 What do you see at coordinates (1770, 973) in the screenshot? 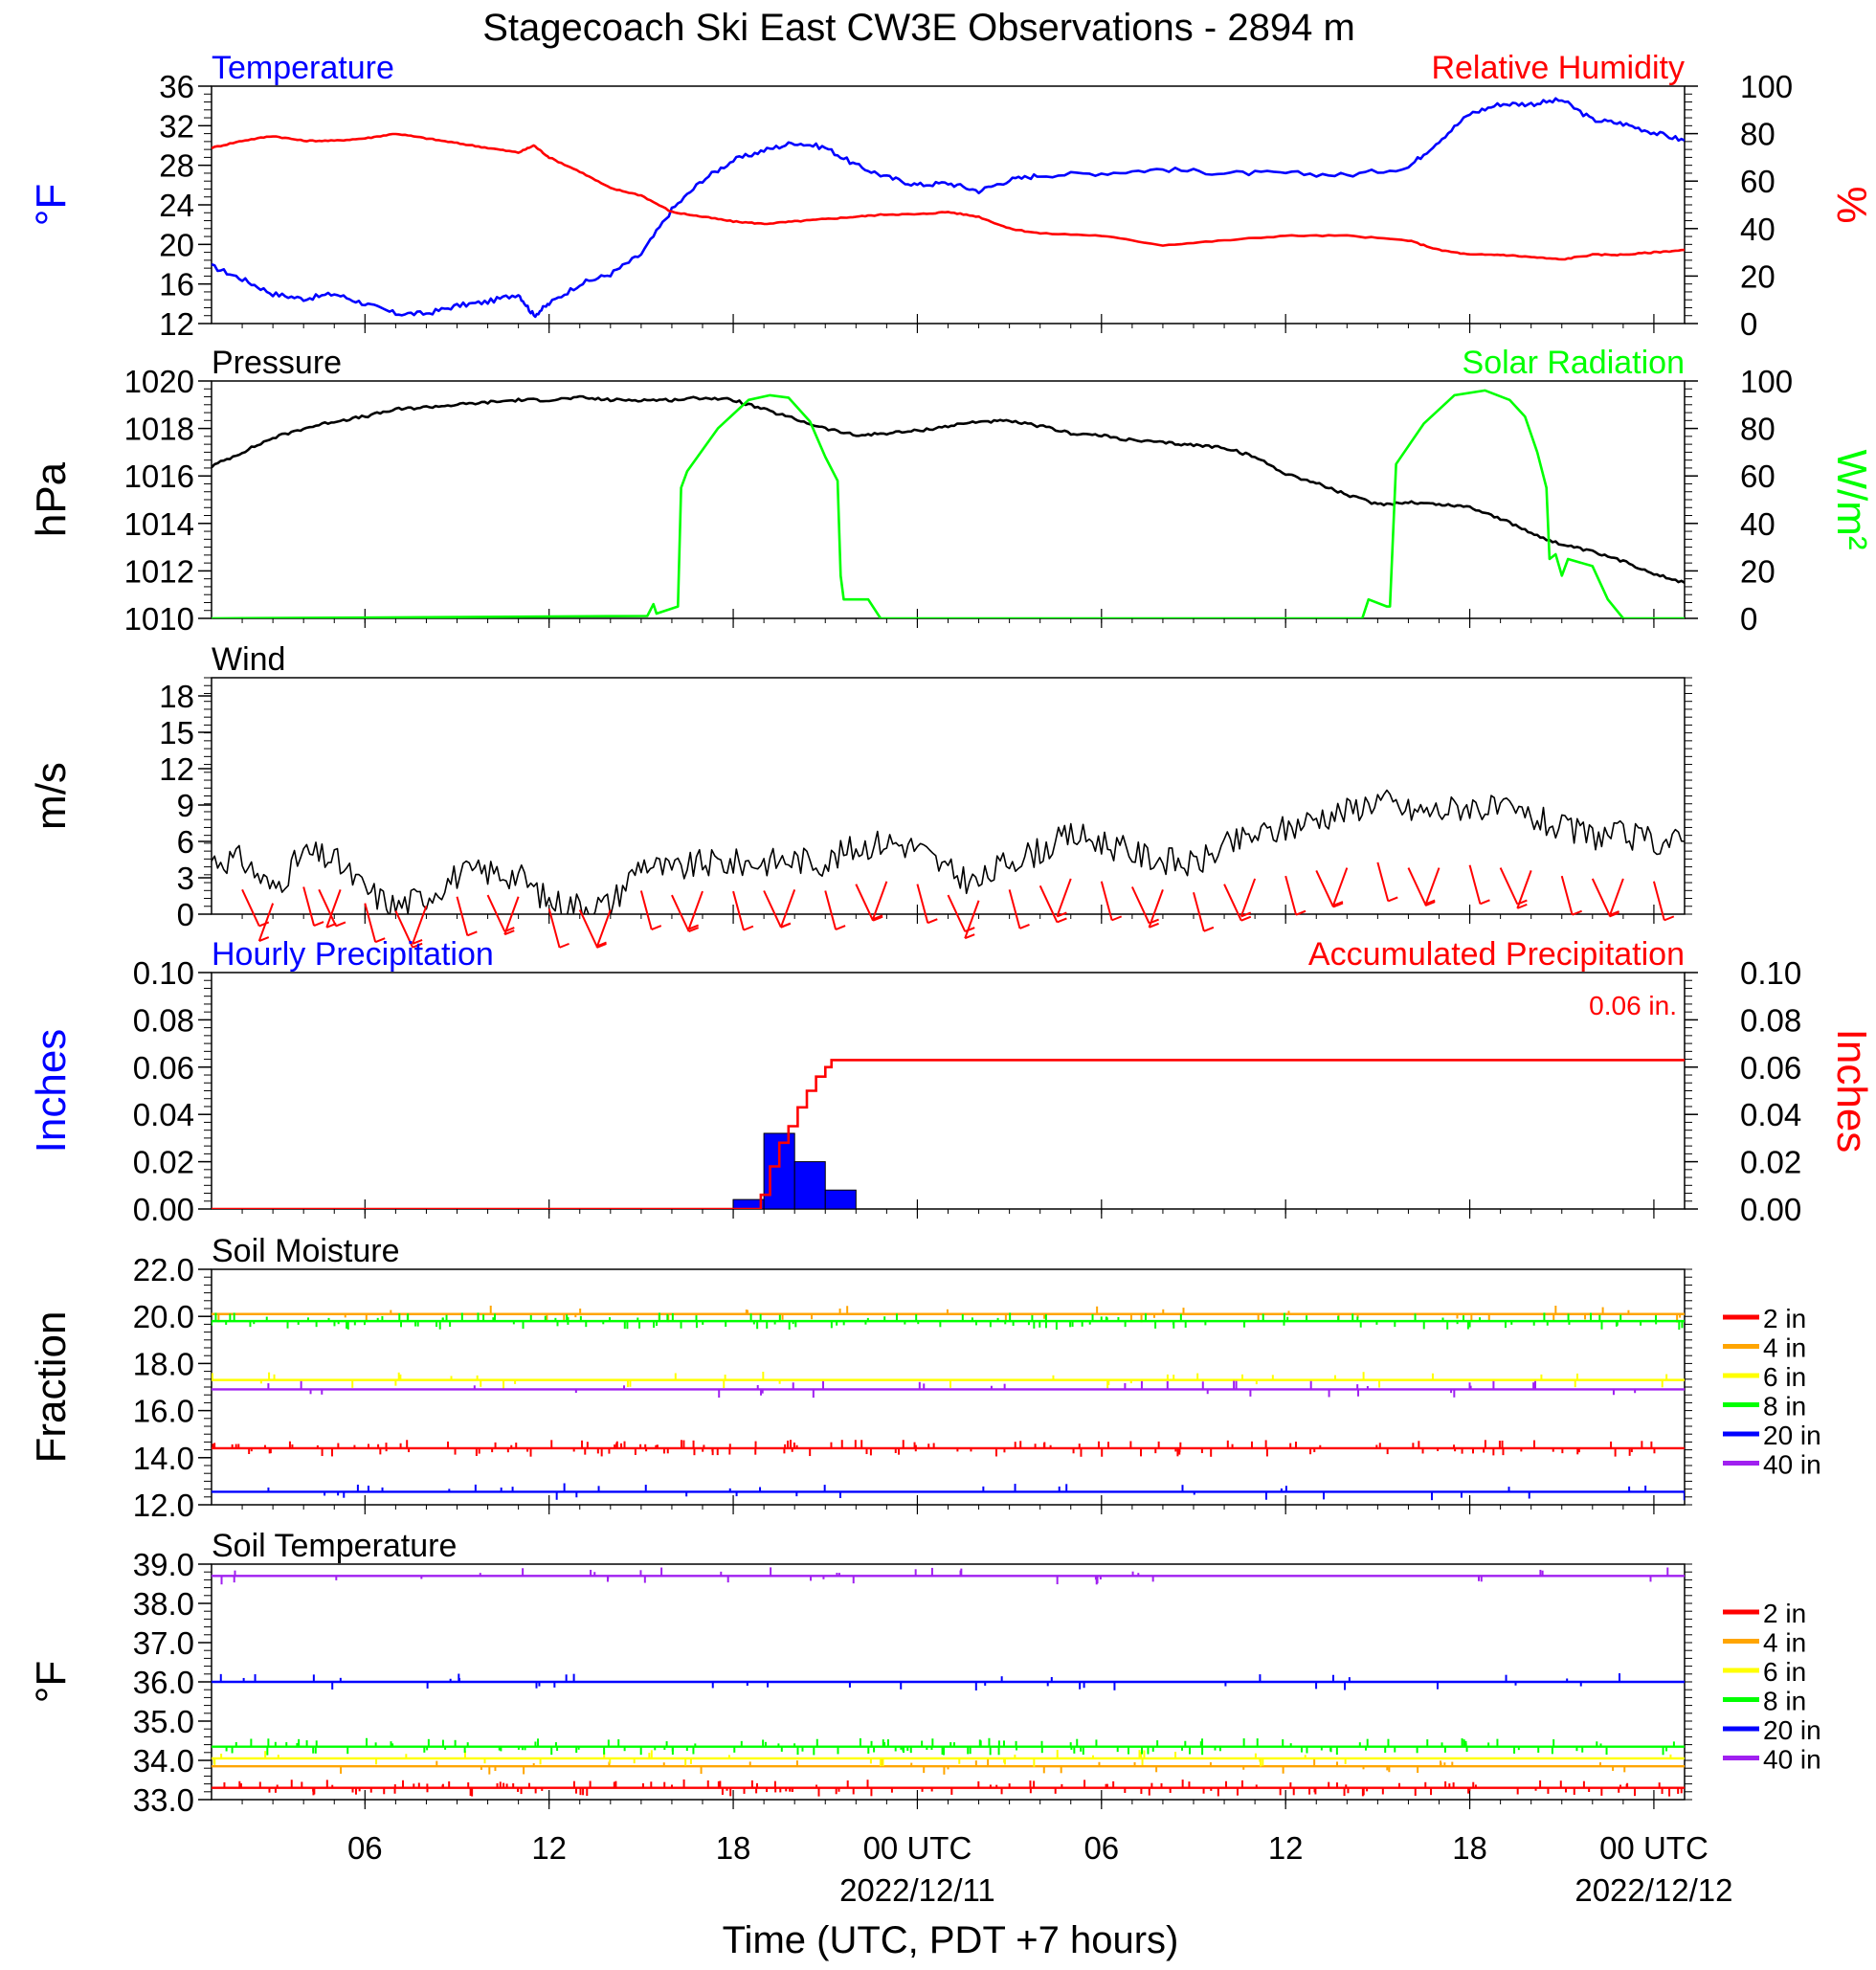
I see `y-tick-label-right: 0.10` at bounding box center [1770, 973].